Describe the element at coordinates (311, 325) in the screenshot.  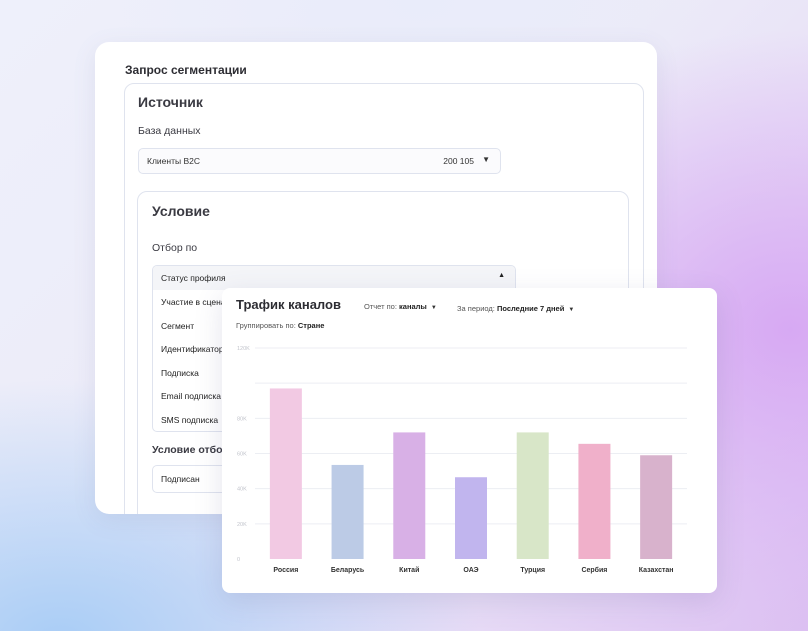
I see `group-by-value: Стране` at that location.